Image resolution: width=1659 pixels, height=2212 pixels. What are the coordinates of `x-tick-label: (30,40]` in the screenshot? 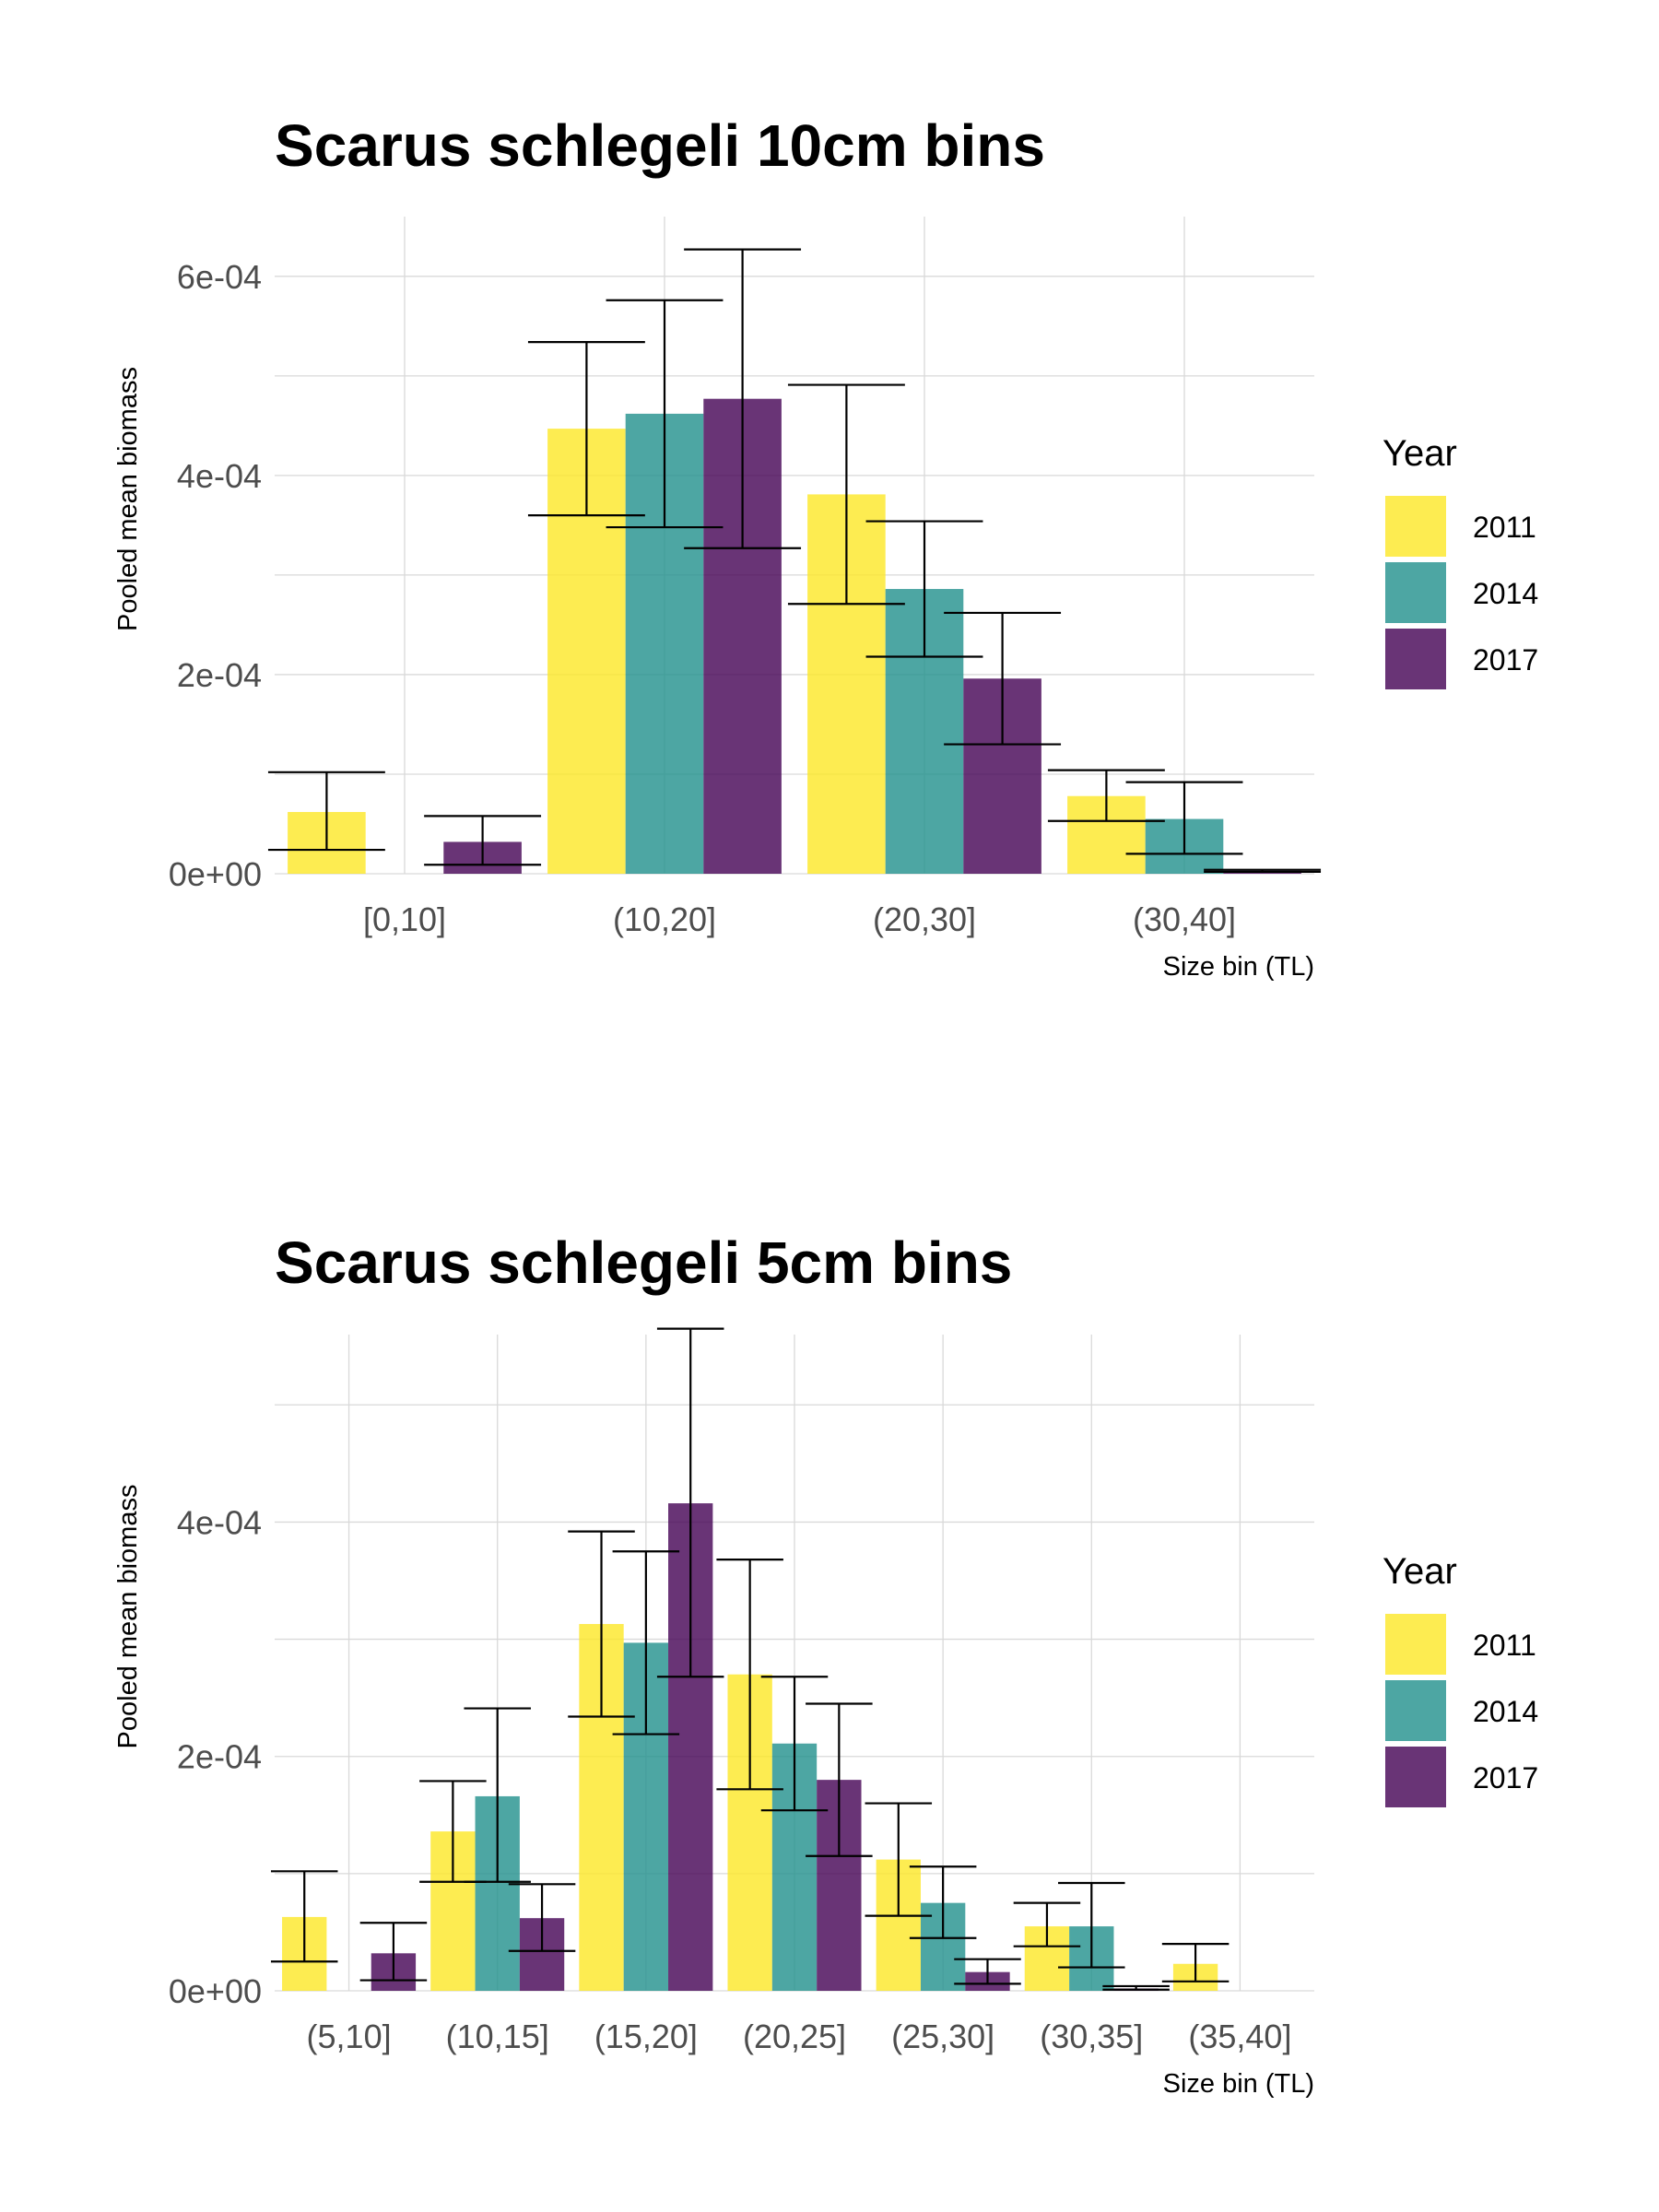 It's located at (1184, 919).